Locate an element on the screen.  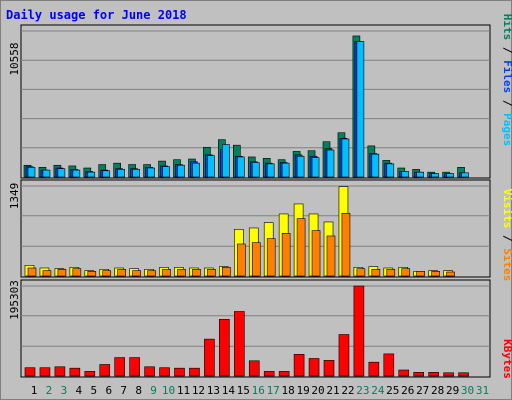
x-tick-label-day-16: 16 is located at coordinates (258, 390).